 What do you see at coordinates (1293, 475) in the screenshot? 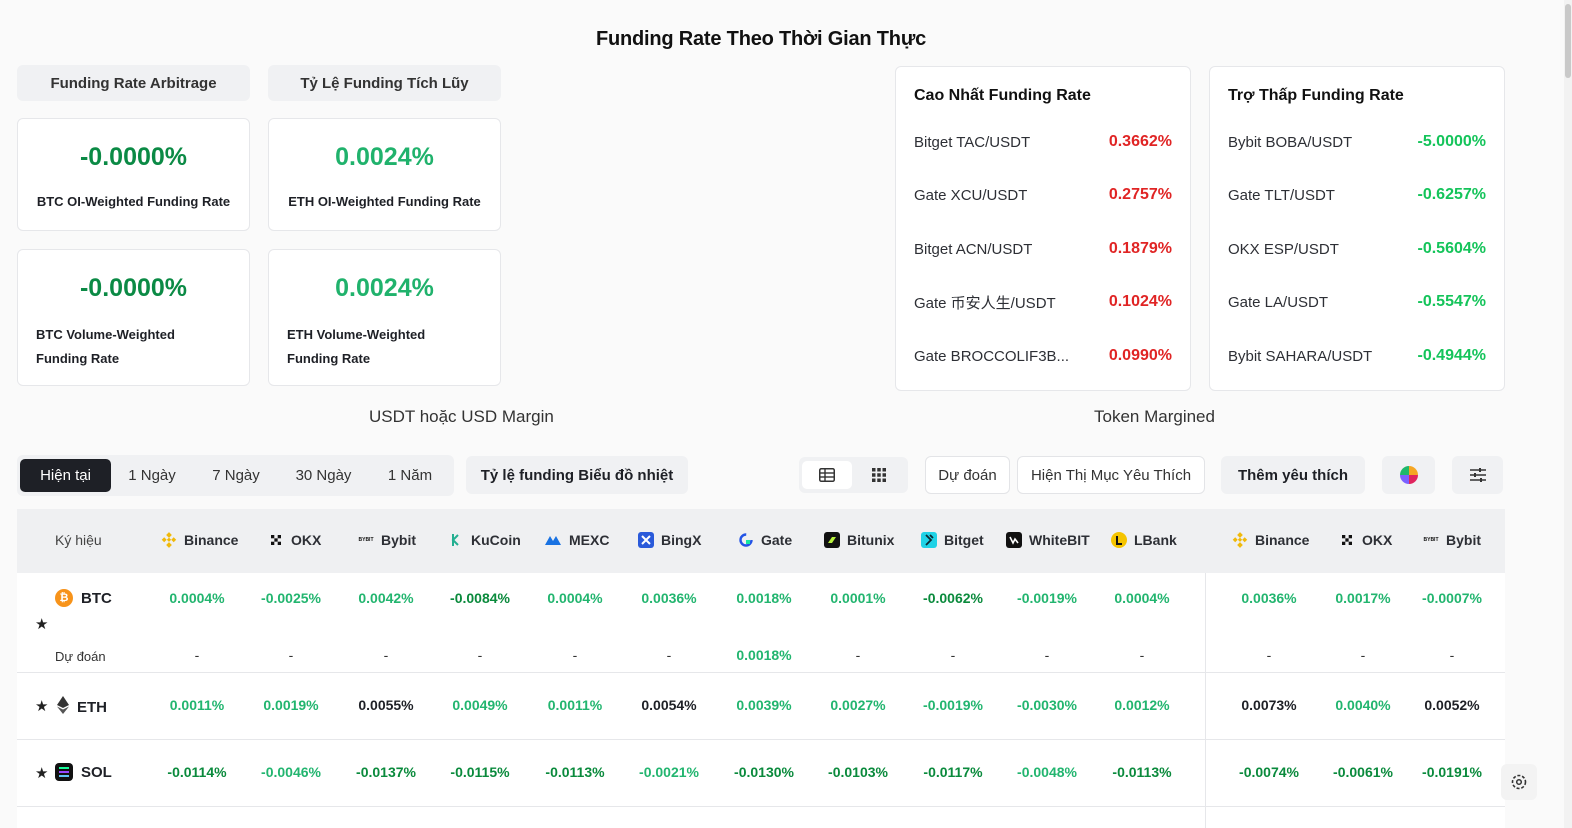
I see `add-favorite-button: Thêm yêu thích` at bounding box center [1293, 475].